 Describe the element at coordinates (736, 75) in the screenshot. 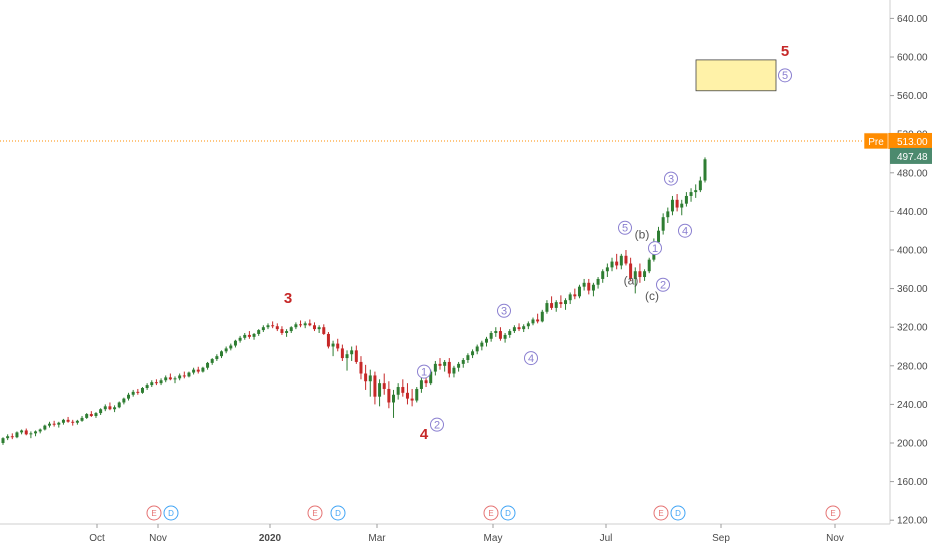

I see `target-zone-box` at that location.